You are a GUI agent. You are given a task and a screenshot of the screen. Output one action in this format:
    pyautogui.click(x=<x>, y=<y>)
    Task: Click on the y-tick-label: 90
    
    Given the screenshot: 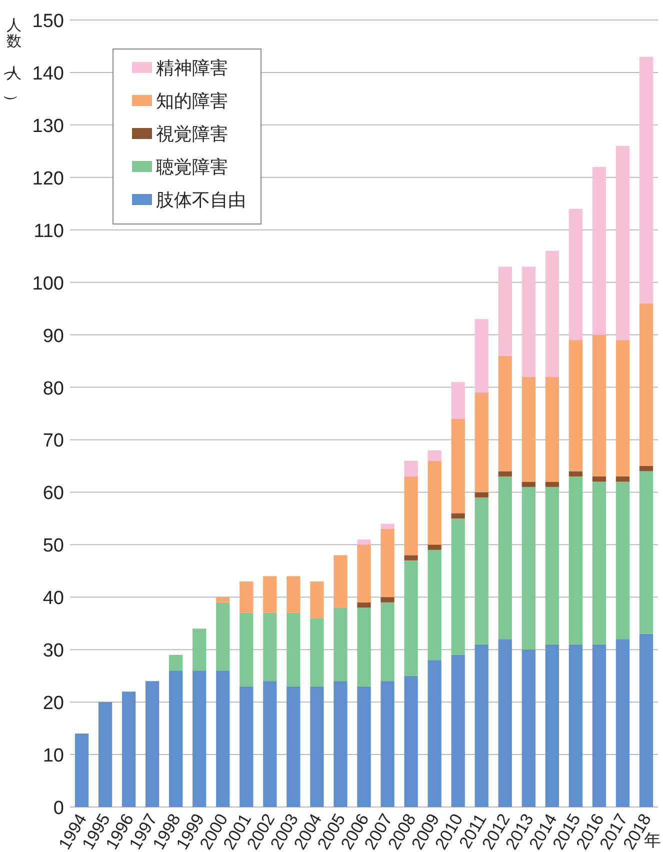 What is the action you would take?
    pyautogui.click(x=53, y=336)
    